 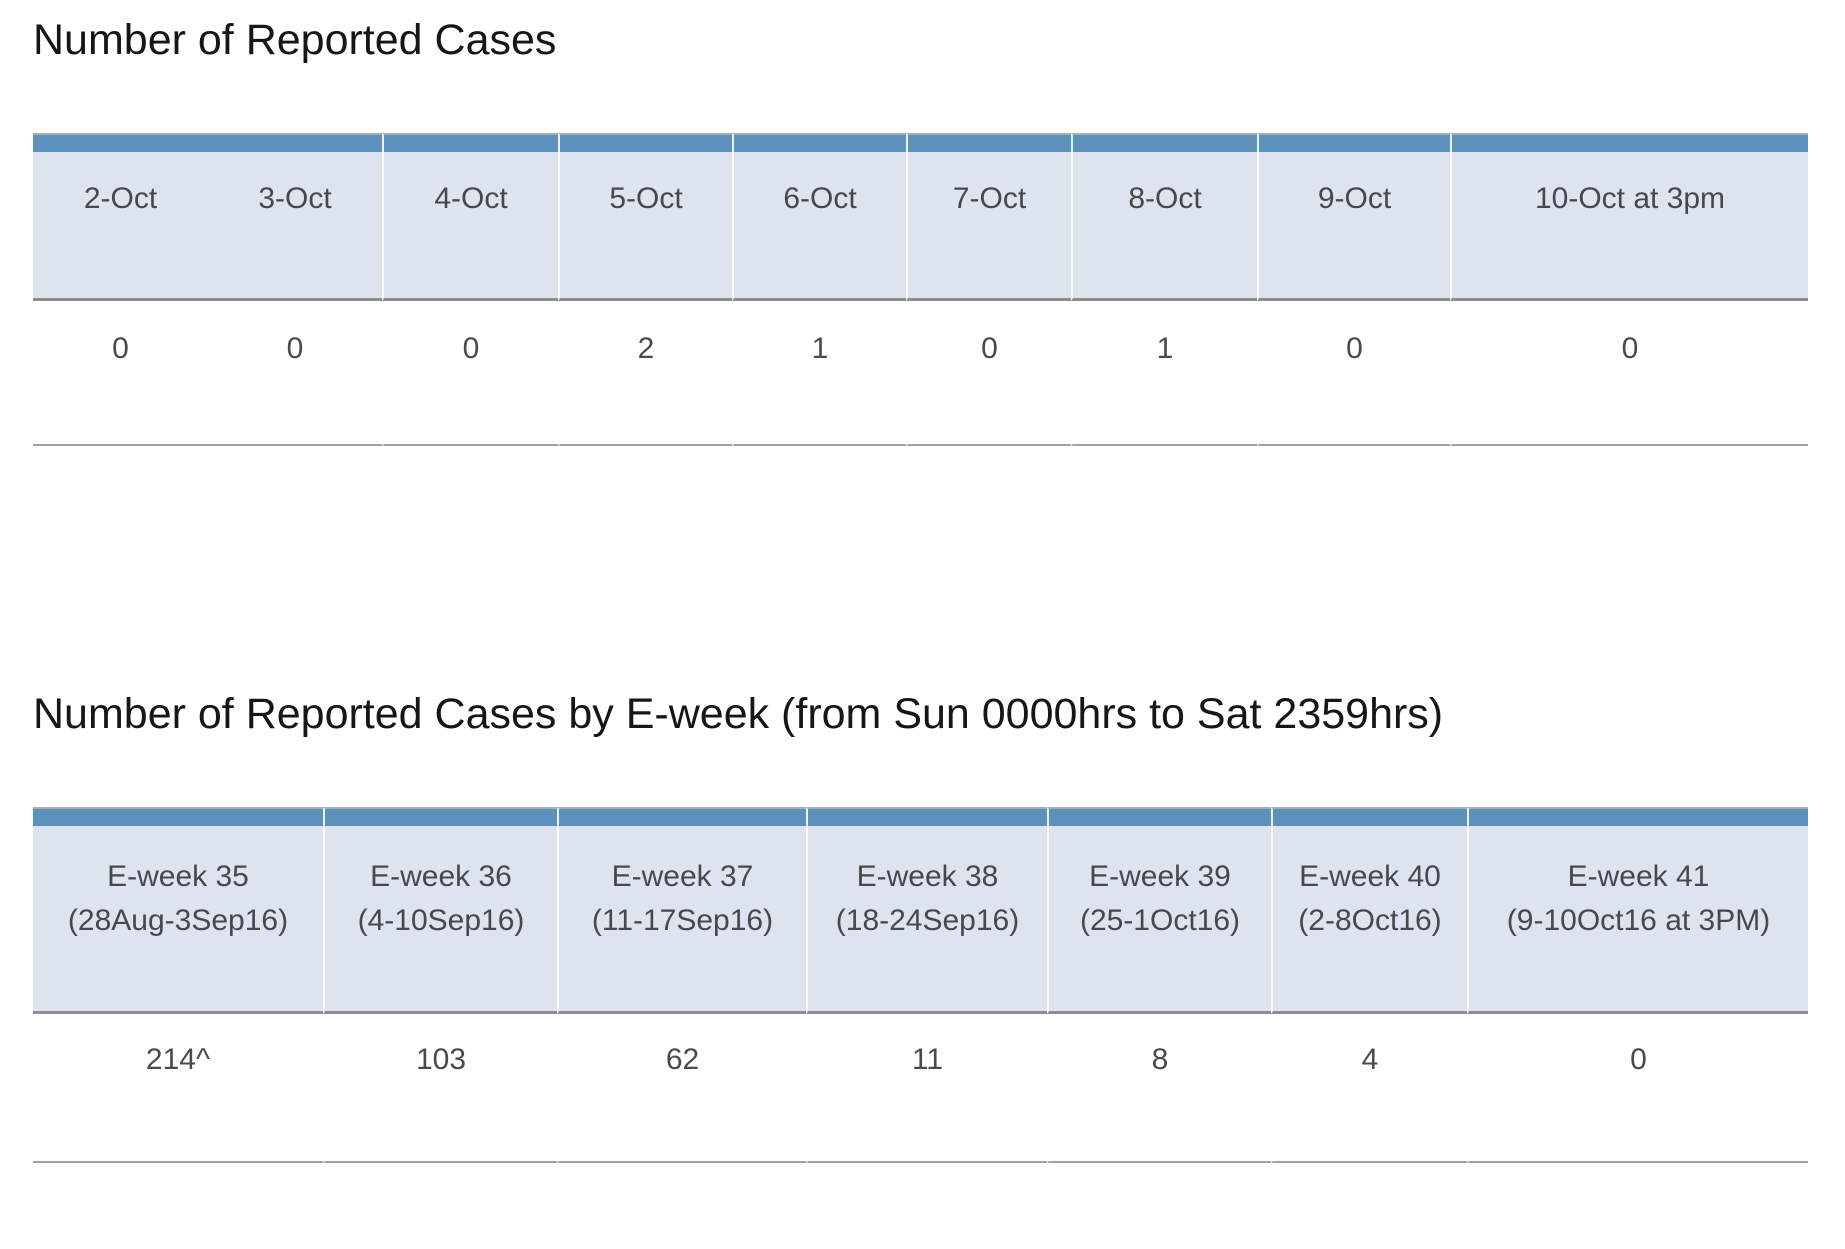 What do you see at coordinates (1369, 920) in the screenshot?
I see `eweek-header-cell: E-week 40 (2-8Oct16)` at bounding box center [1369, 920].